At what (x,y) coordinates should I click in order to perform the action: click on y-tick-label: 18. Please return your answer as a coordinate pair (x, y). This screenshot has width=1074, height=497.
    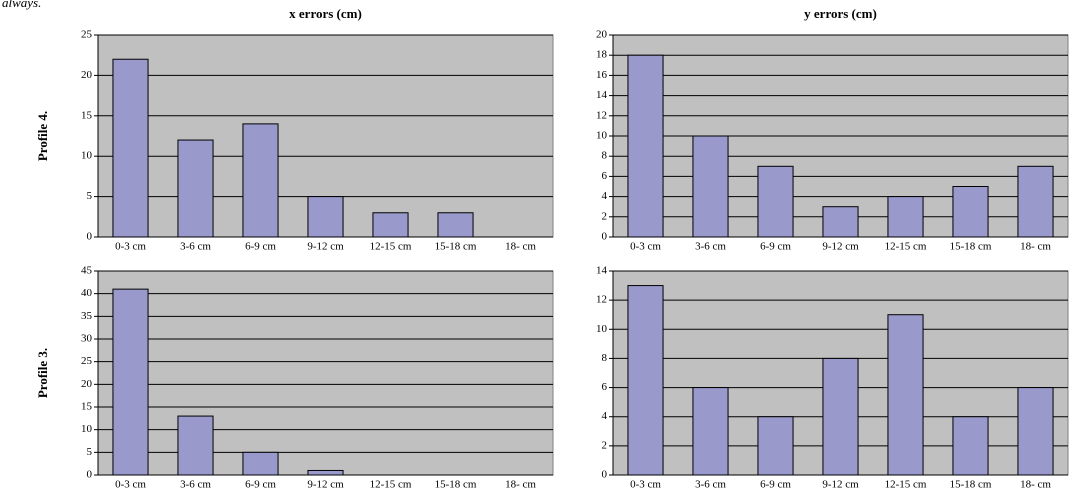
    Looking at the image, I should click on (602, 55).